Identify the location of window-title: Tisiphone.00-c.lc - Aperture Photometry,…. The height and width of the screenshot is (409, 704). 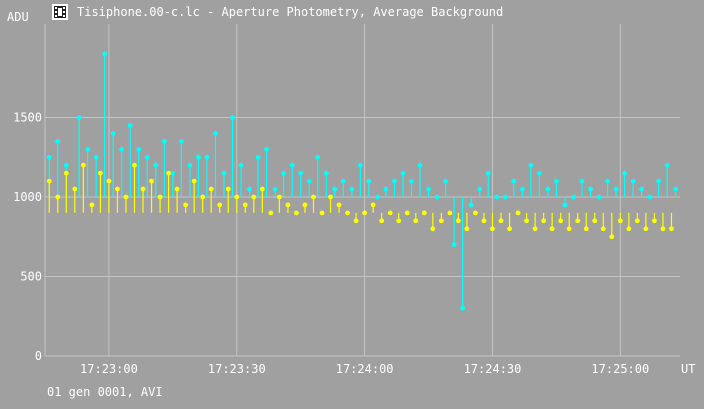
(290, 12).